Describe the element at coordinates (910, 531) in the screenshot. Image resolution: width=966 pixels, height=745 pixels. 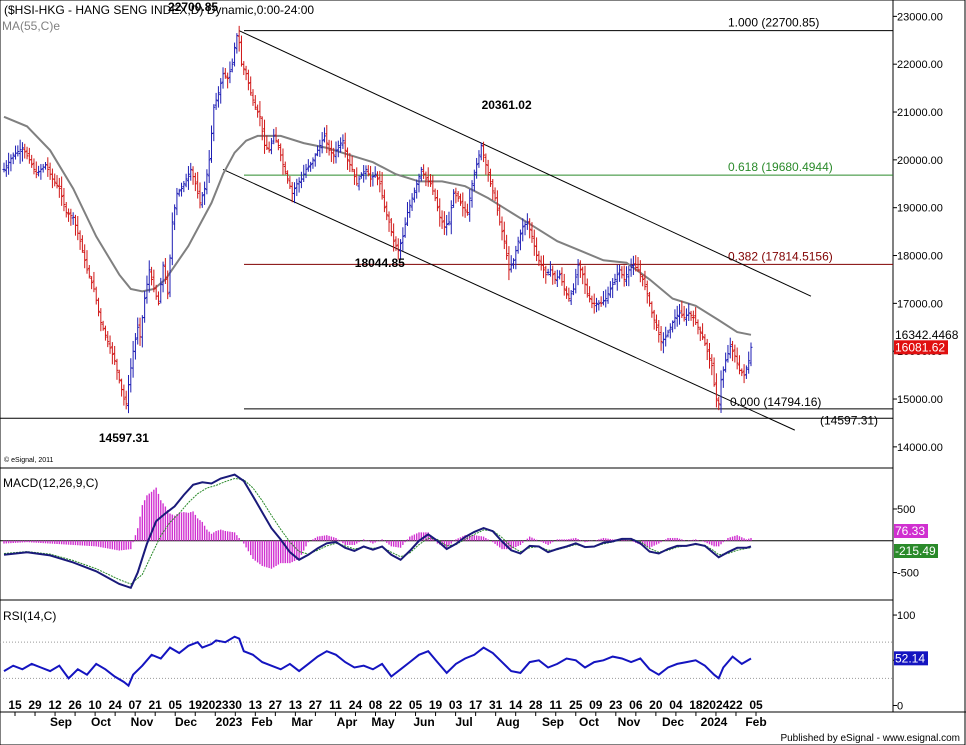
I see `macd-hist-badge: 76.33` at that location.